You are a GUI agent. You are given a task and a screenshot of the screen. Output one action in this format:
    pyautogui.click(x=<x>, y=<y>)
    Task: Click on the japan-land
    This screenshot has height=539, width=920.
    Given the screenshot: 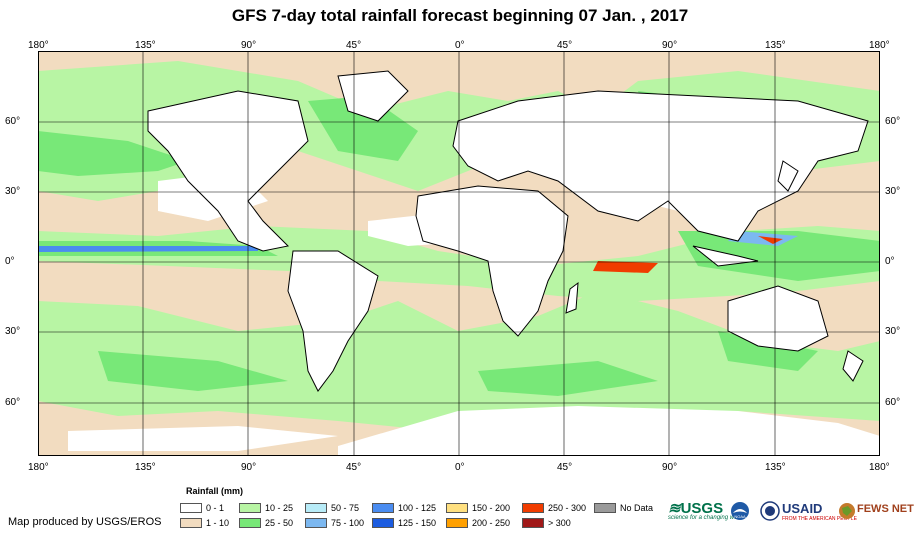 What is the action you would take?
    pyautogui.click(x=788, y=176)
    